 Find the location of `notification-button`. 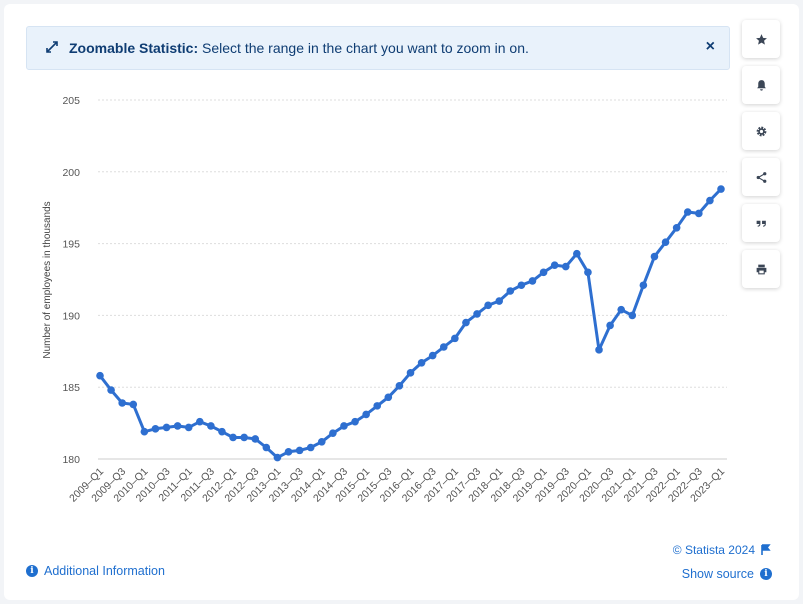

notification-button is located at coordinates (761, 85).